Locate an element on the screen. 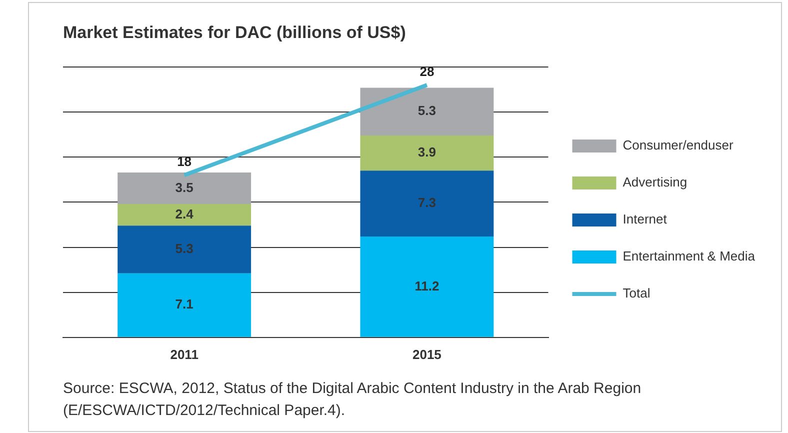  source-note: Source: ESCWA, 2012, Status of the Digital Arabic Content Industry in the Arab Region (E/ESCWA/ICTD/2012/Technical Paper.4). is located at coordinates (352, 400).